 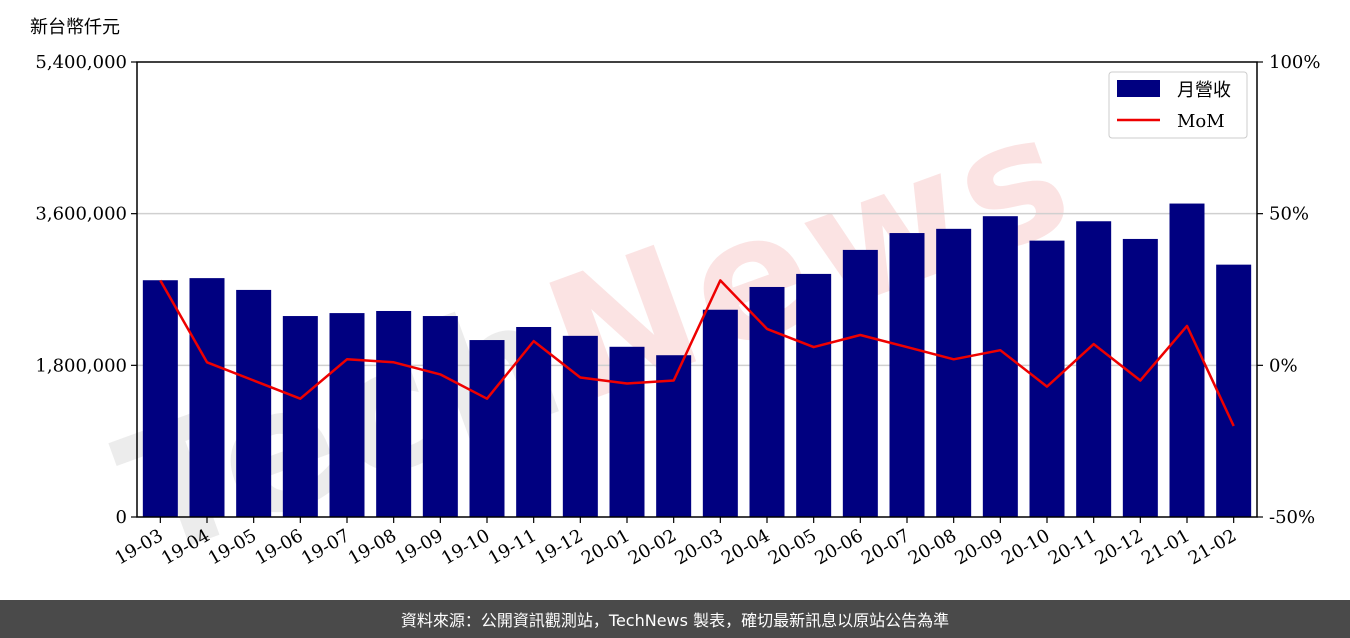 What do you see at coordinates (1288, 290) in the screenshot?
I see `y-axis-right: -50% 0% 50% 100%` at bounding box center [1288, 290].